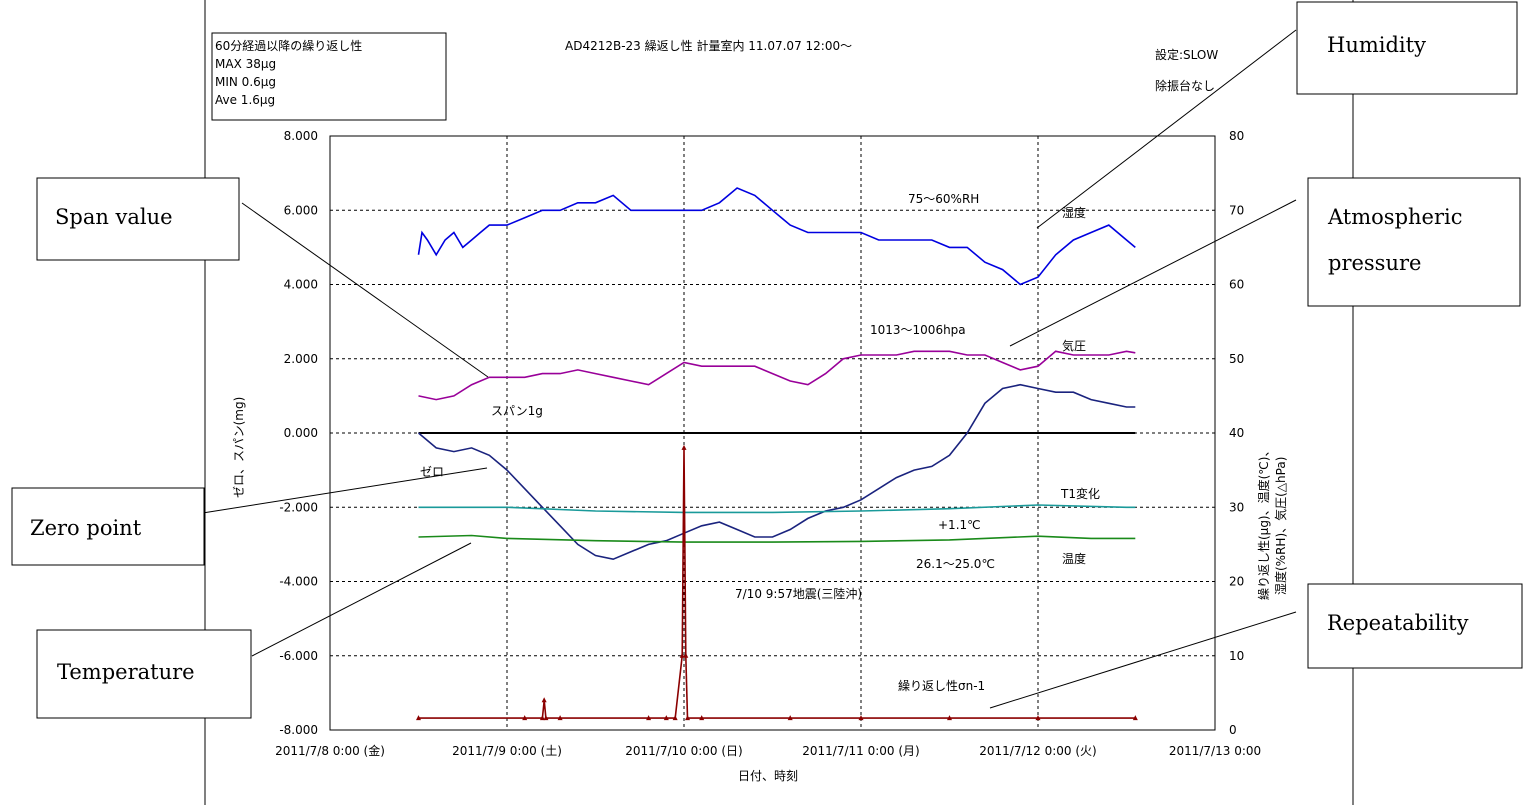  I want to click on y-tick-label: -6.000, so click(298, 656).